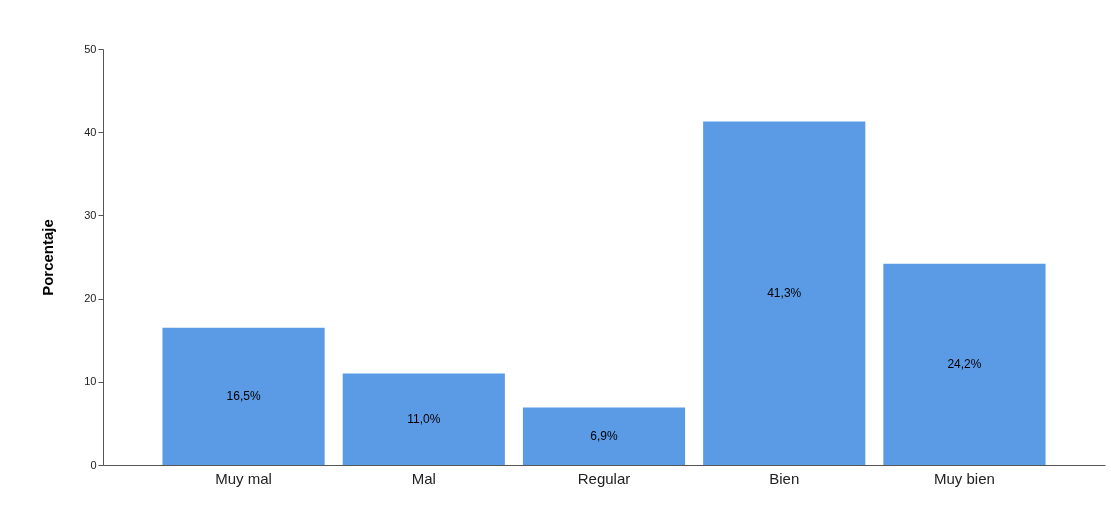 This screenshot has width=1111, height=509. What do you see at coordinates (90, 298) in the screenshot?
I see `y-tick-label: 20` at bounding box center [90, 298].